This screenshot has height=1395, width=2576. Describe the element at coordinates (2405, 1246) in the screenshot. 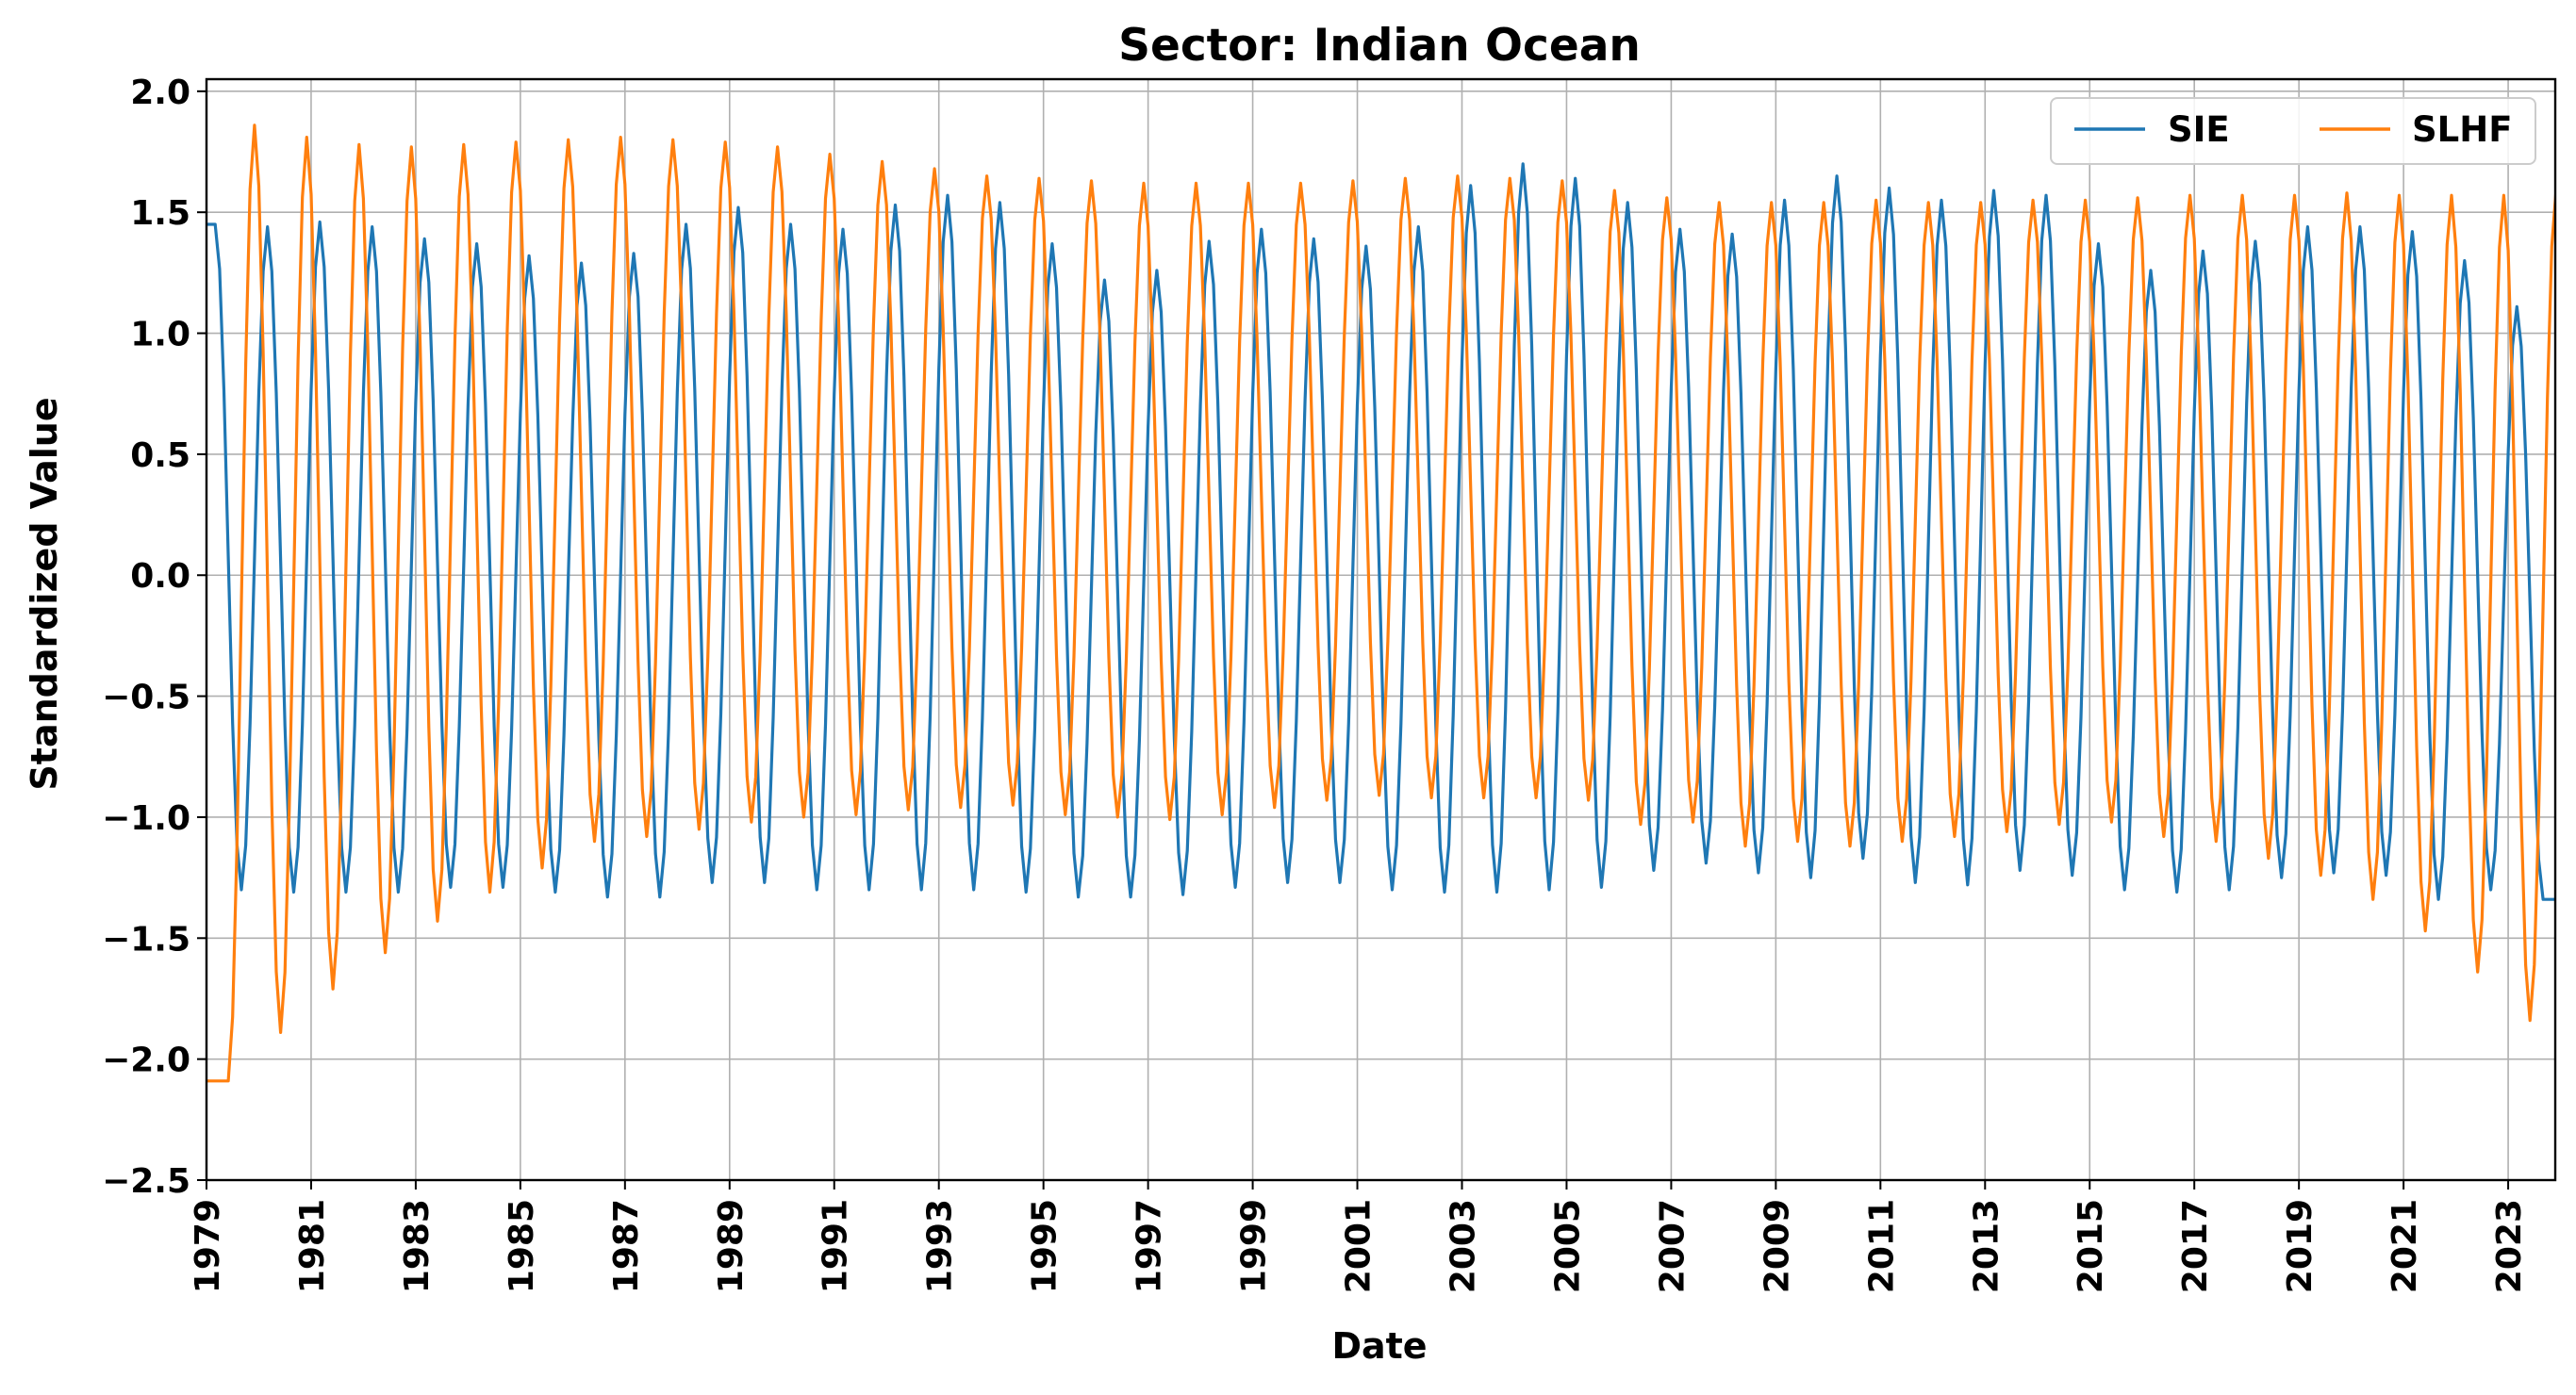

I see `x-tick-label: 2021` at that location.